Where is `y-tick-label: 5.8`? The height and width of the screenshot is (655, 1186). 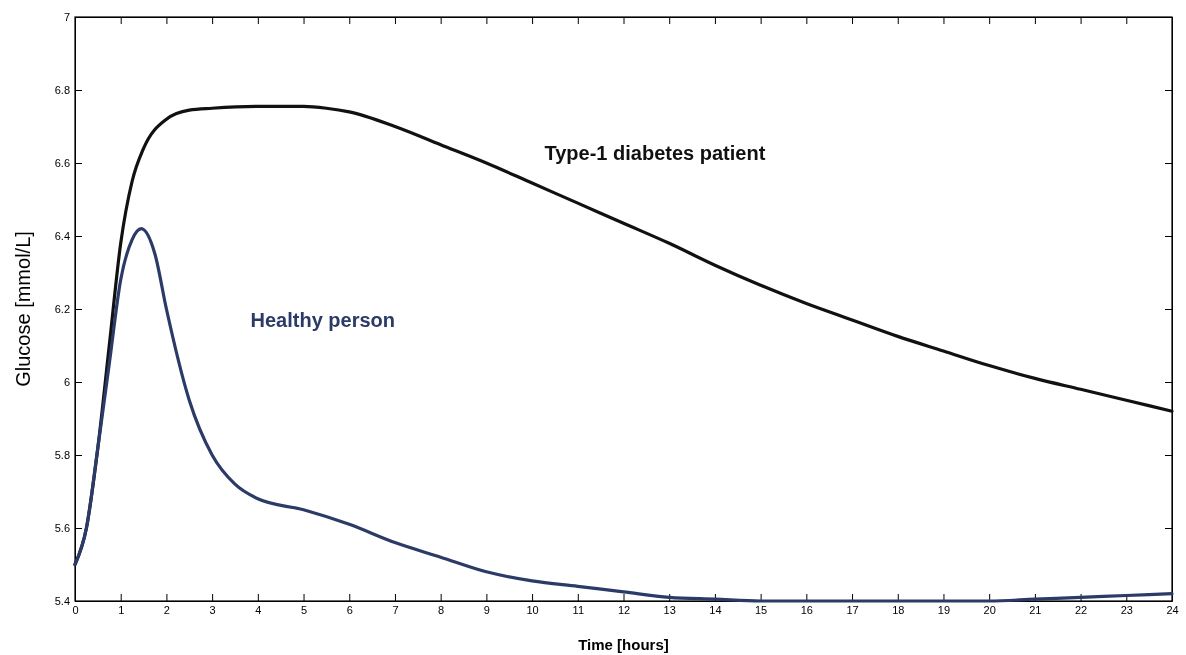 y-tick-label: 5.8 is located at coordinates (62, 455).